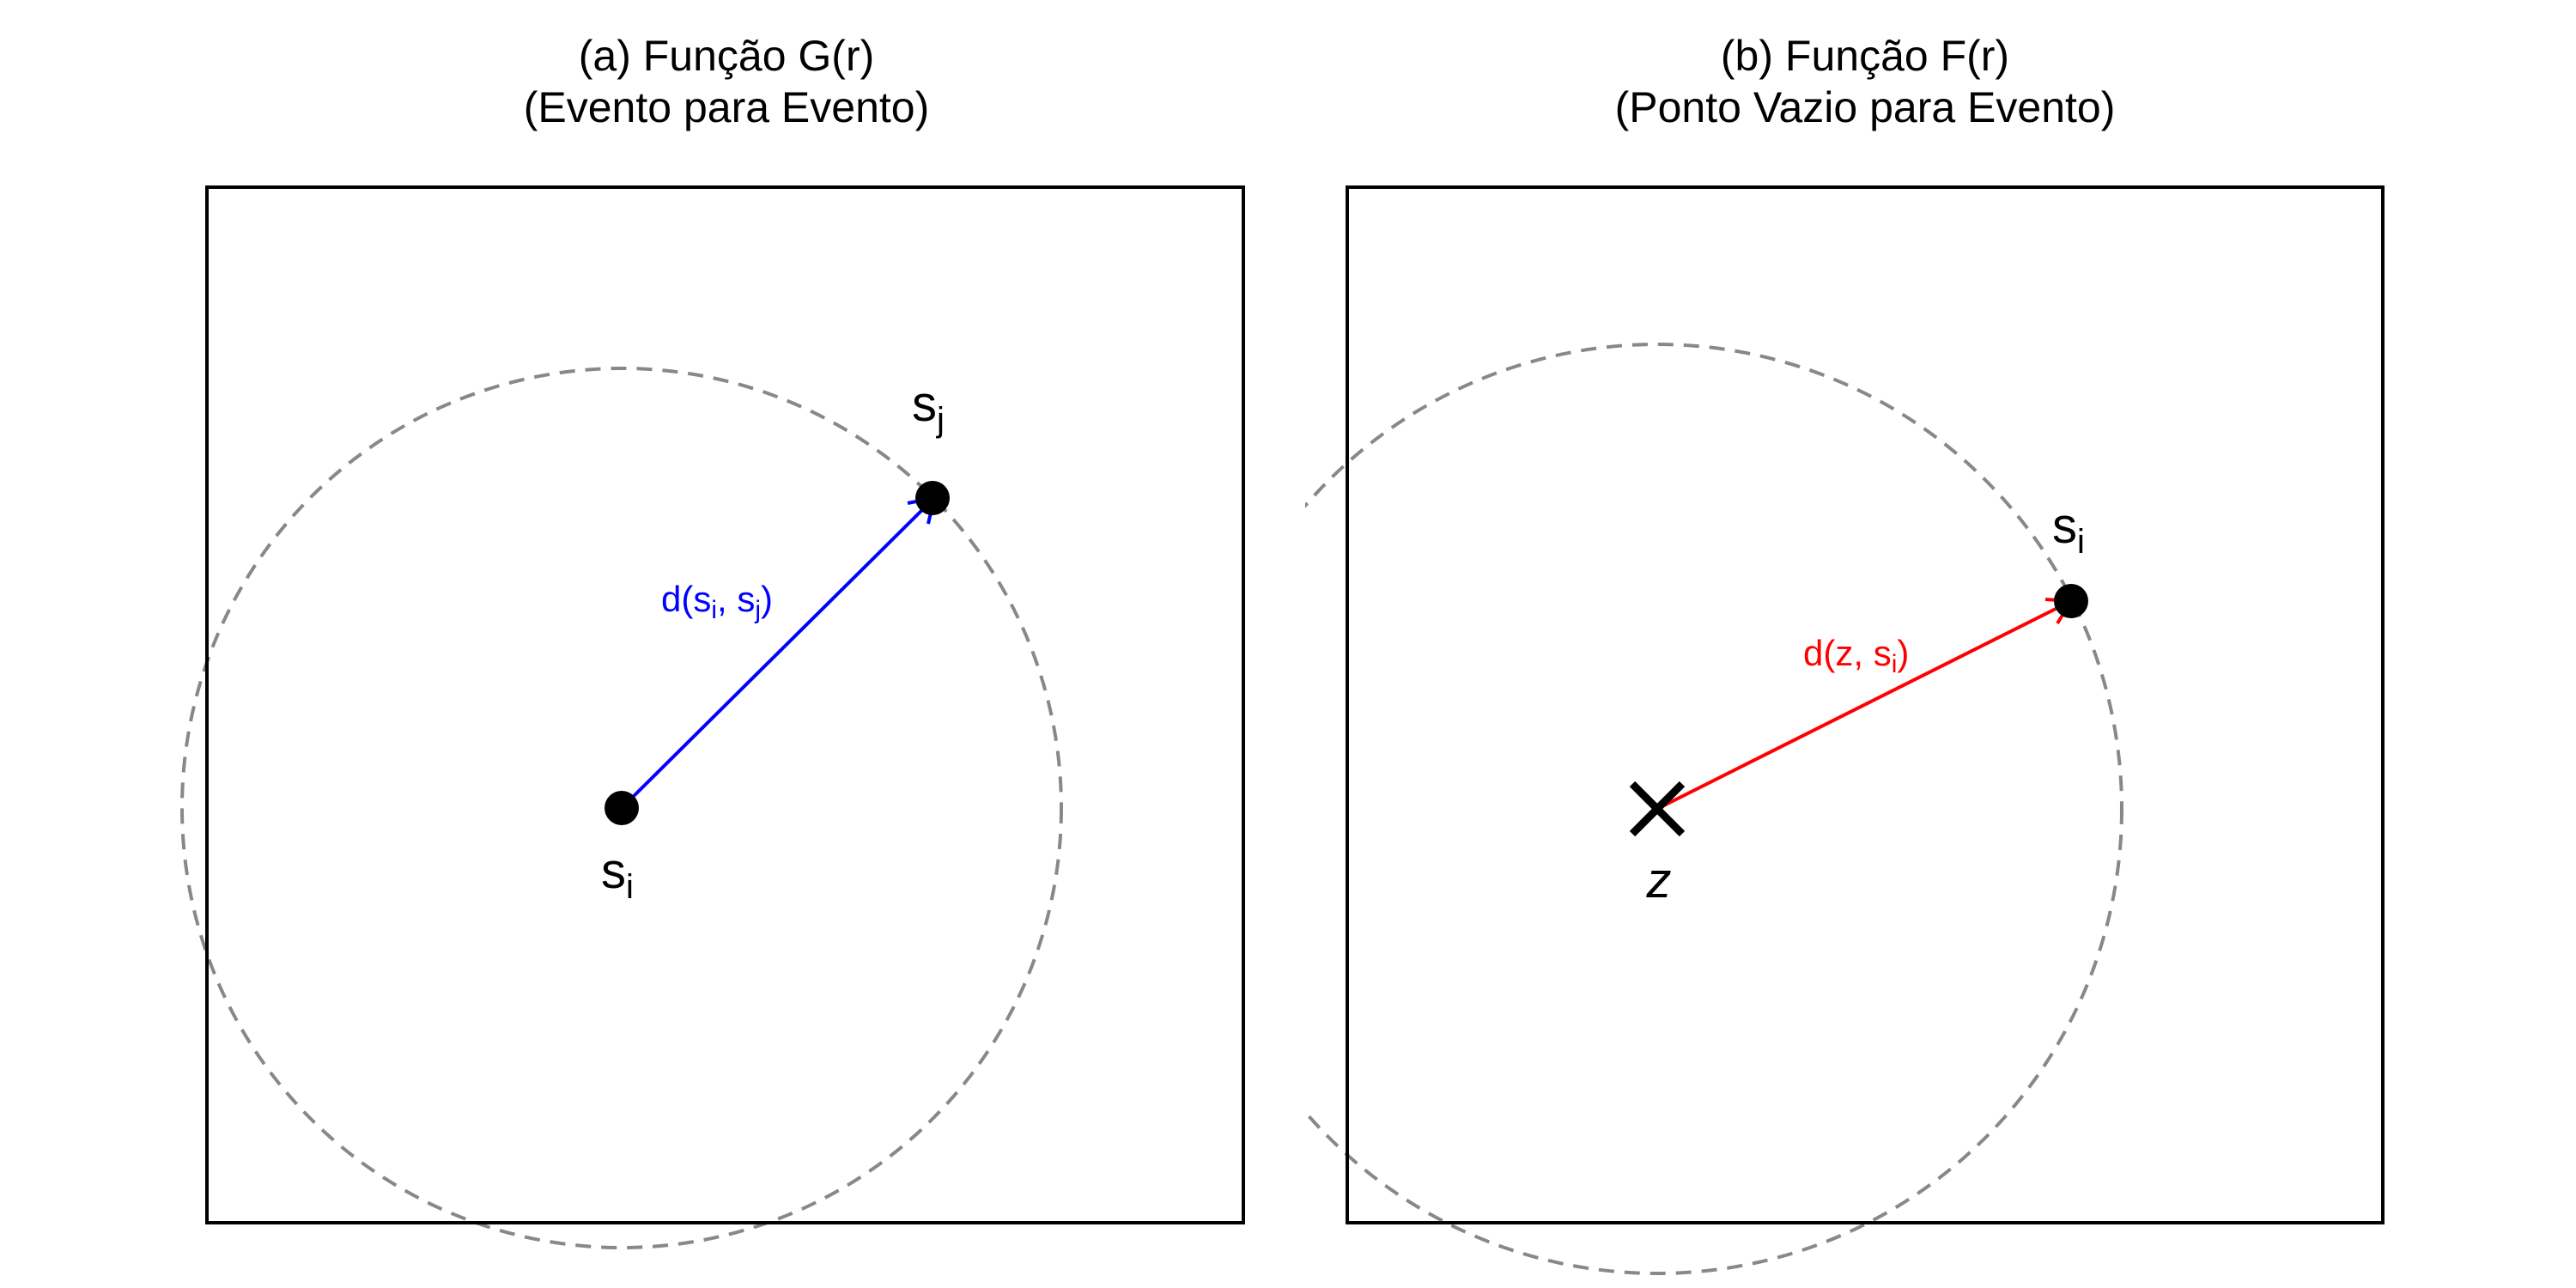 The image size is (2576, 1288). I want to click on panel-b-origin-label: z, so click(1659, 881).